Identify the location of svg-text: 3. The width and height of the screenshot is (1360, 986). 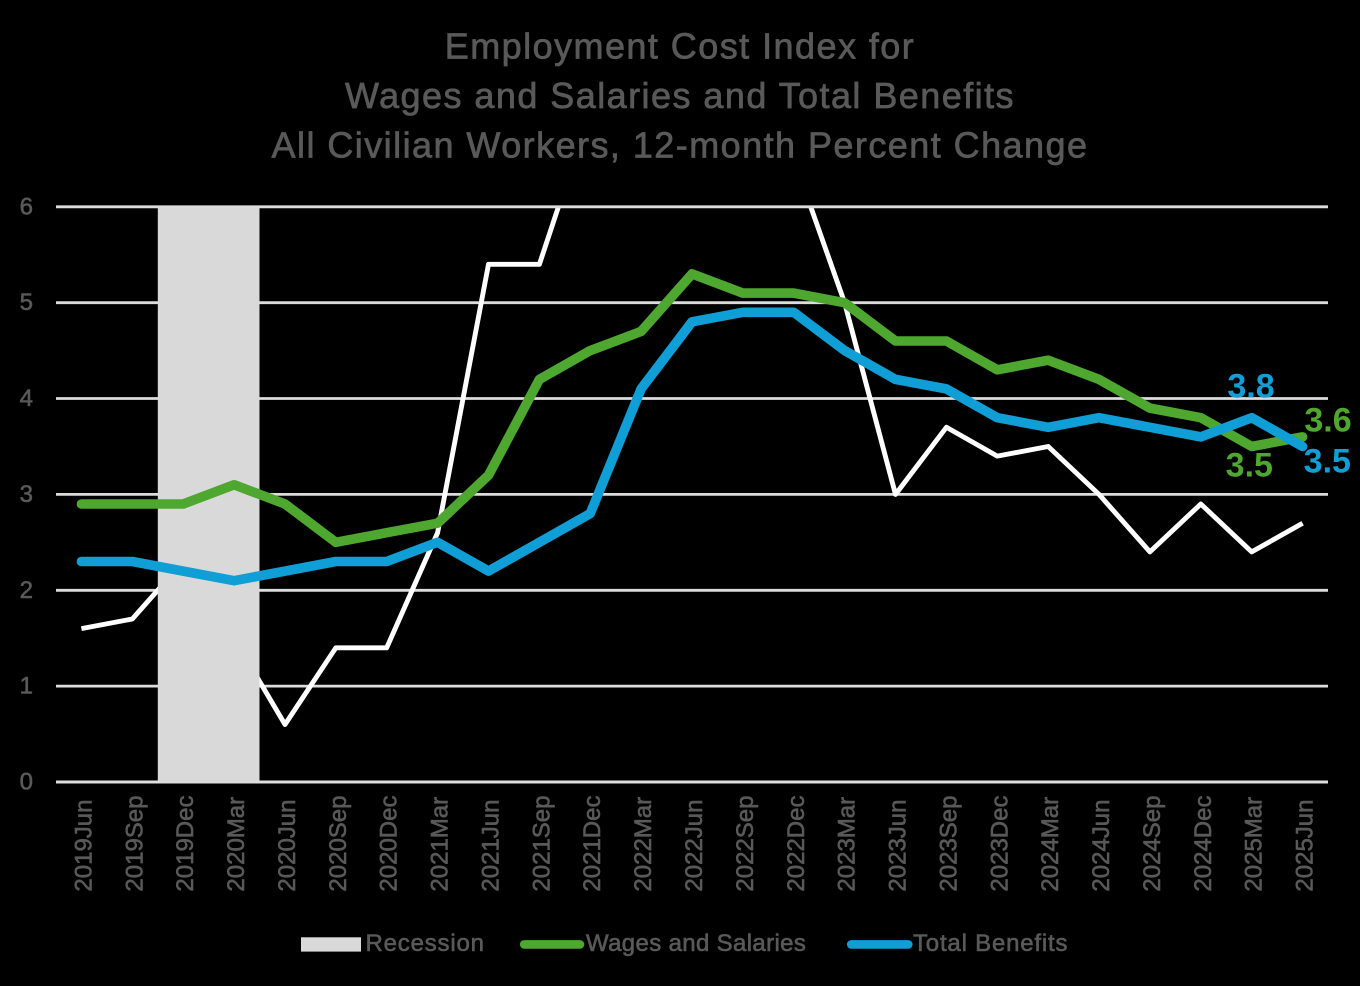
(26, 494).